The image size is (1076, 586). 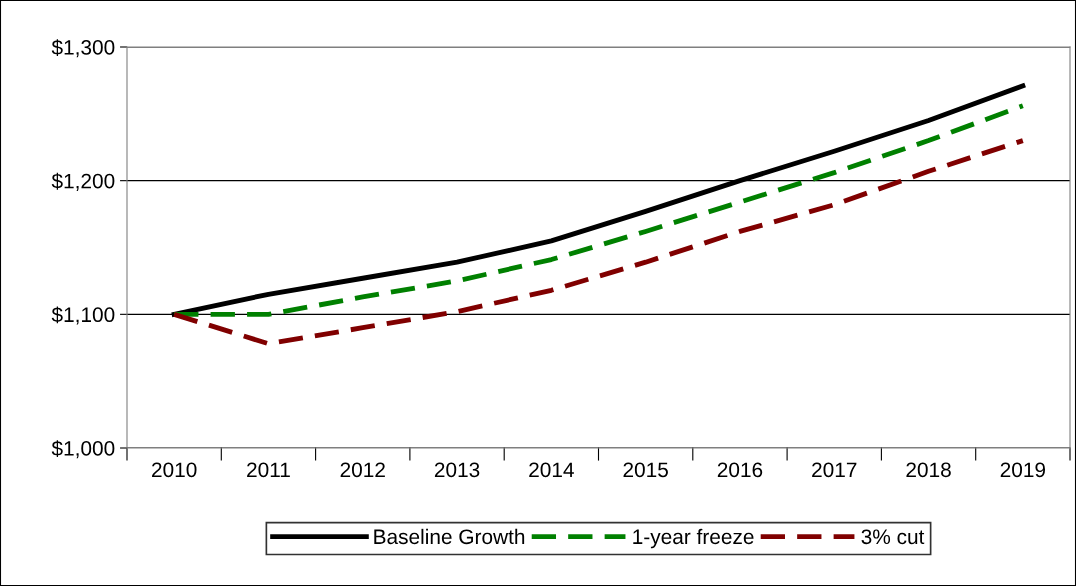 I want to click on x-tick-label: 2012, so click(x=362, y=470).